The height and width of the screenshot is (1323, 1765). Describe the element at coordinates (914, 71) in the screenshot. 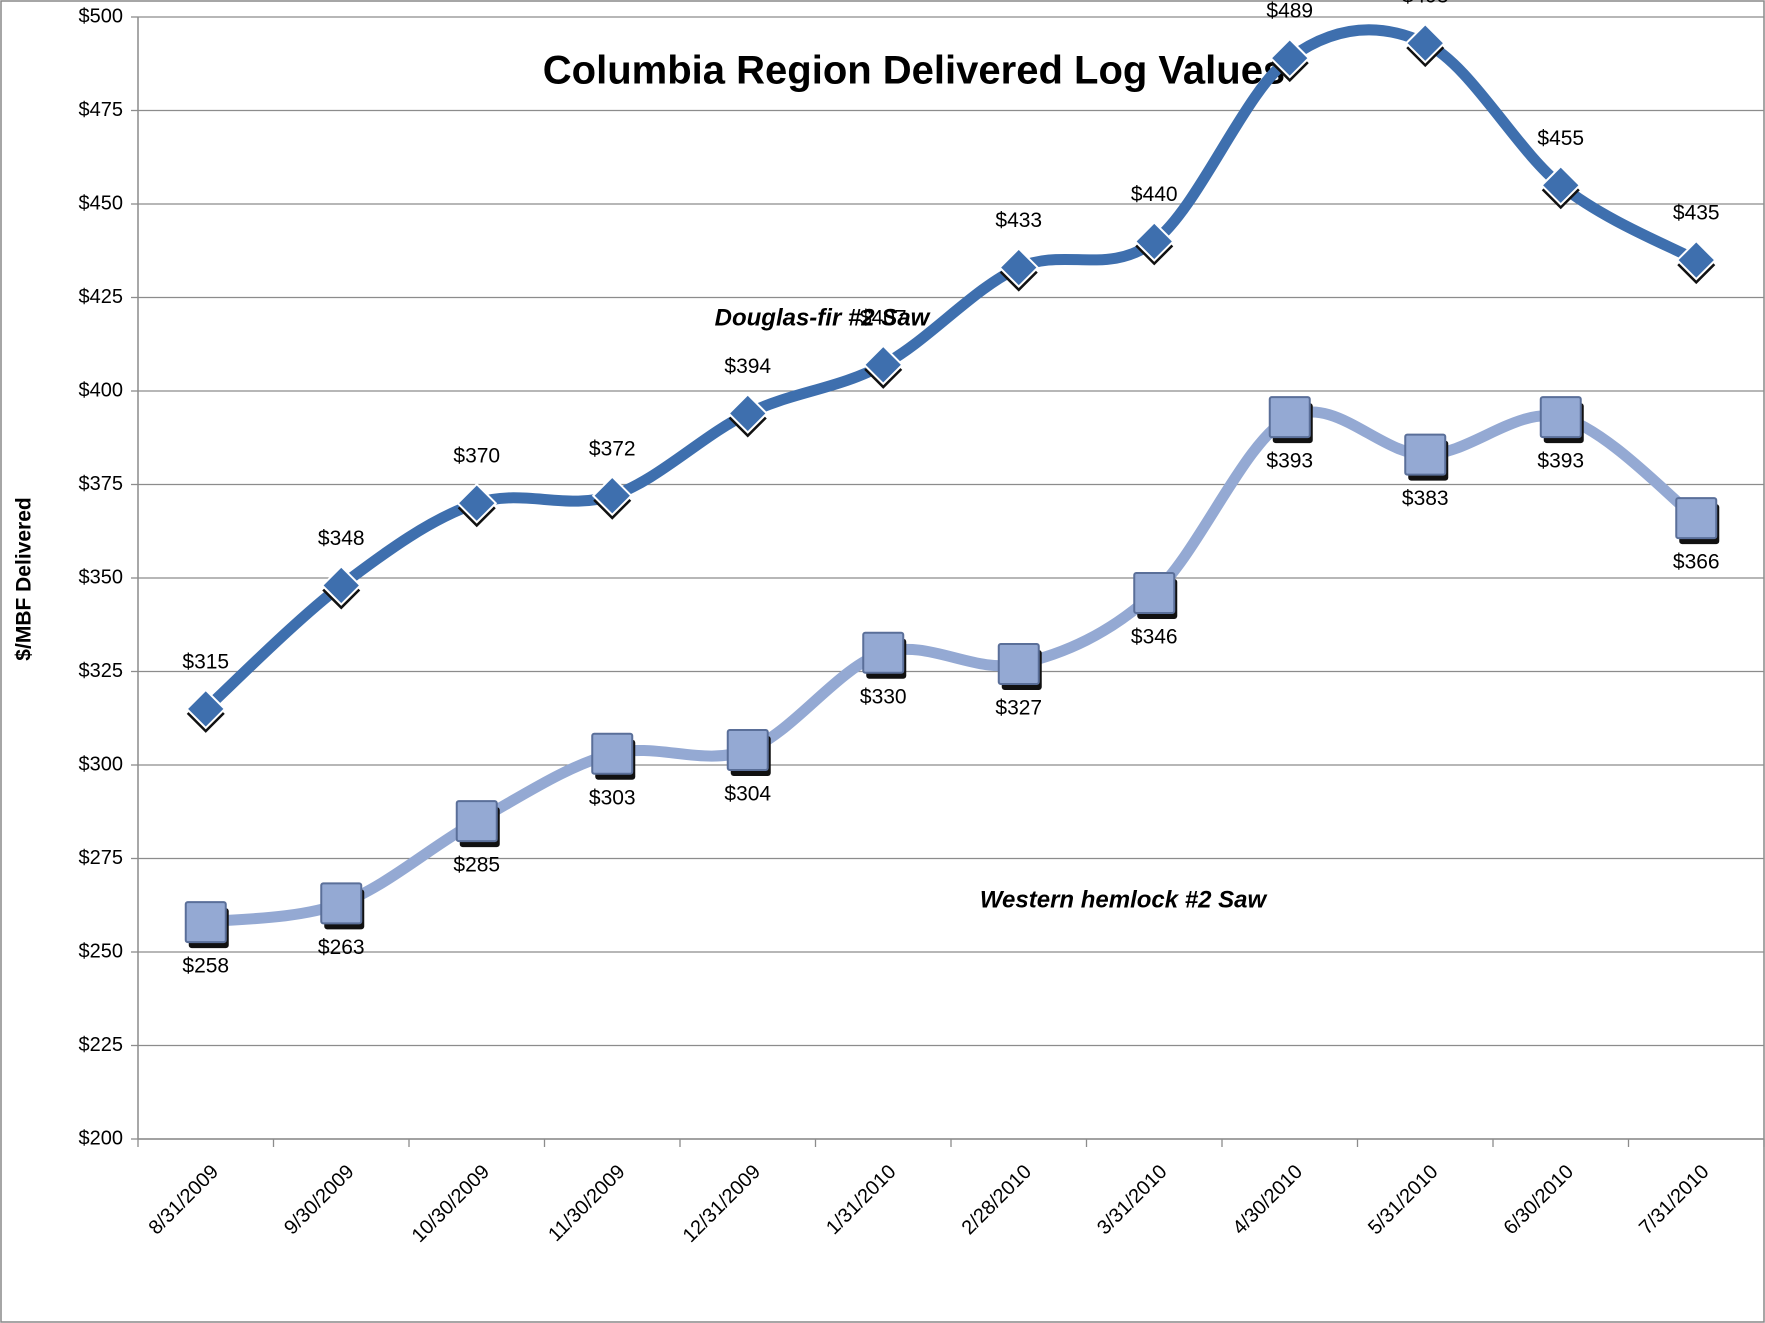

I see `chart-title: Columbia Region Delivered Log Values` at that location.